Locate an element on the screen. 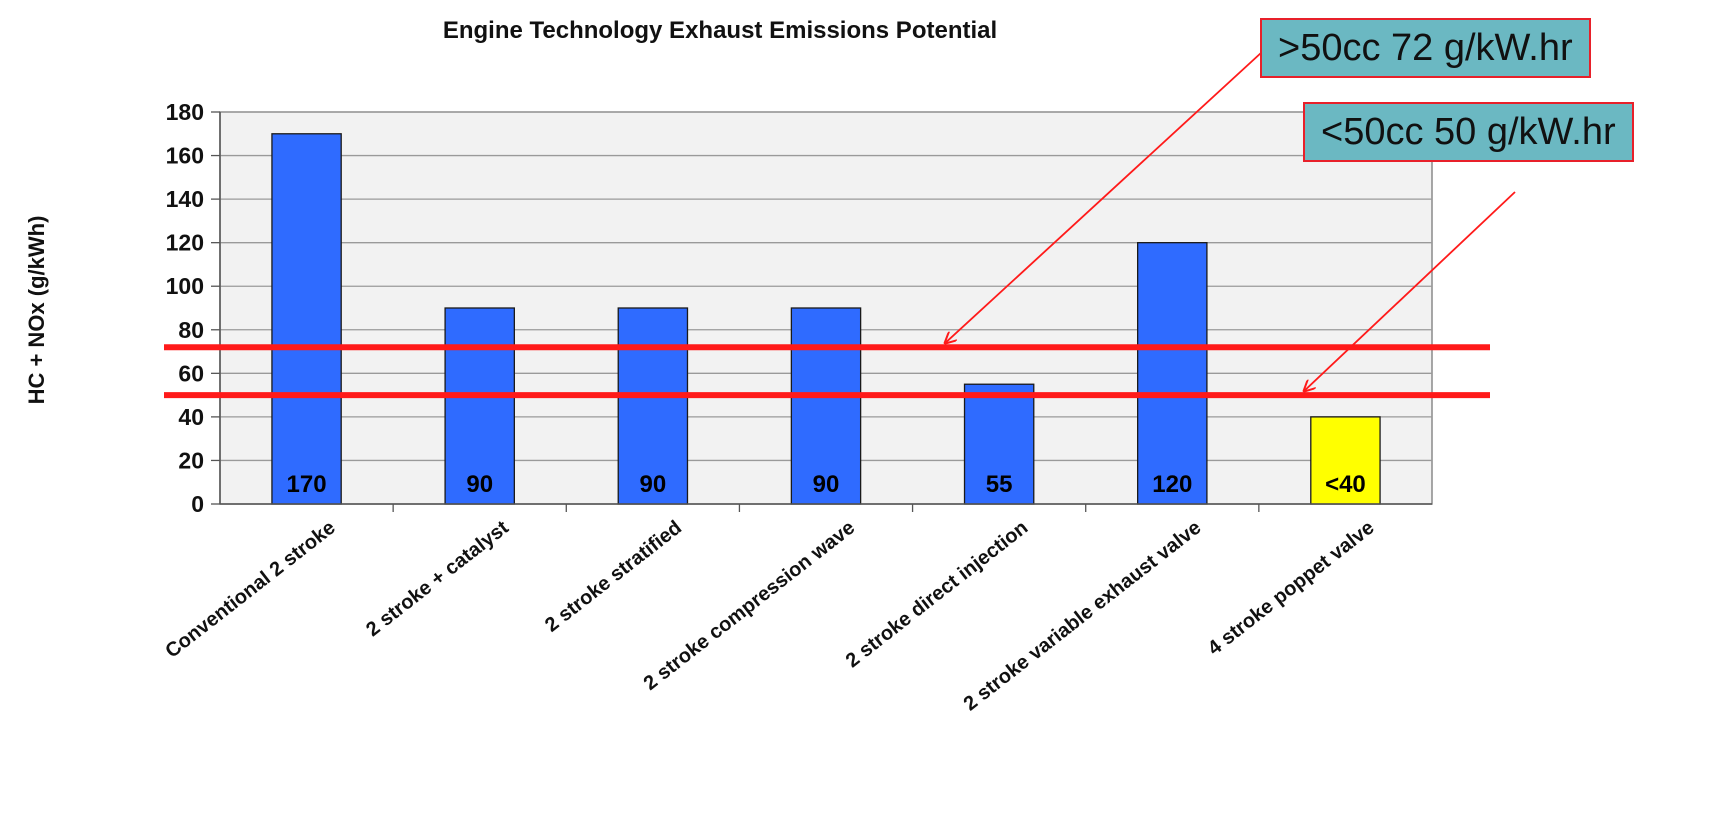  x-tick-label: 4 stroke poppet valve is located at coordinates (1291, 588).